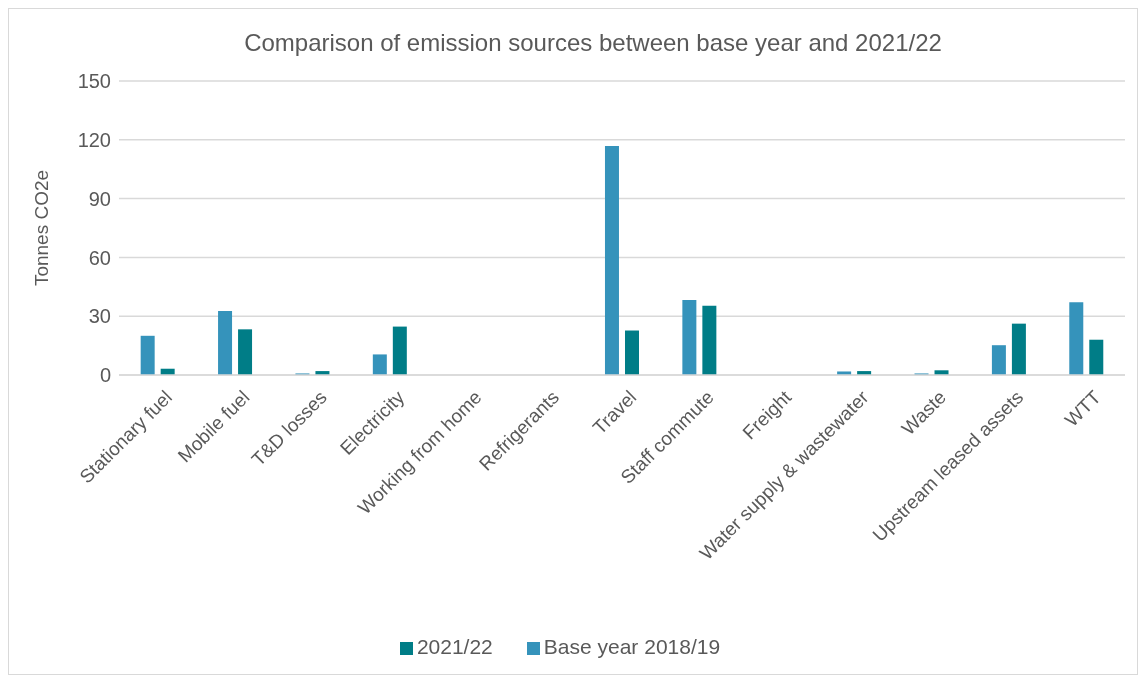  What do you see at coordinates (94, 139) in the screenshot?
I see `y-tick-label: 120` at bounding box center [94, 139].